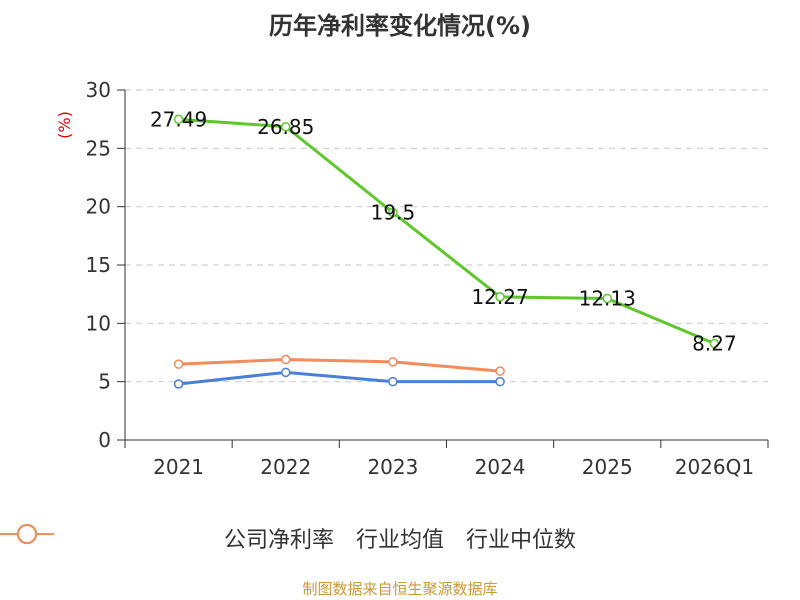 The image size is (800, 600). Describe the element at coordinates (714, 467) in the screenshot. I see `x-tick-label: 2026Q1` at that location.